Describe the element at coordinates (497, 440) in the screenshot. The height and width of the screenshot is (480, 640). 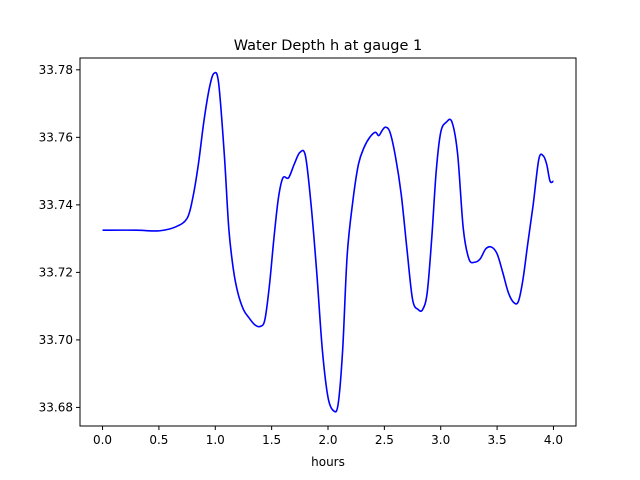
I see `x-tick-label: 3.5` at that location.